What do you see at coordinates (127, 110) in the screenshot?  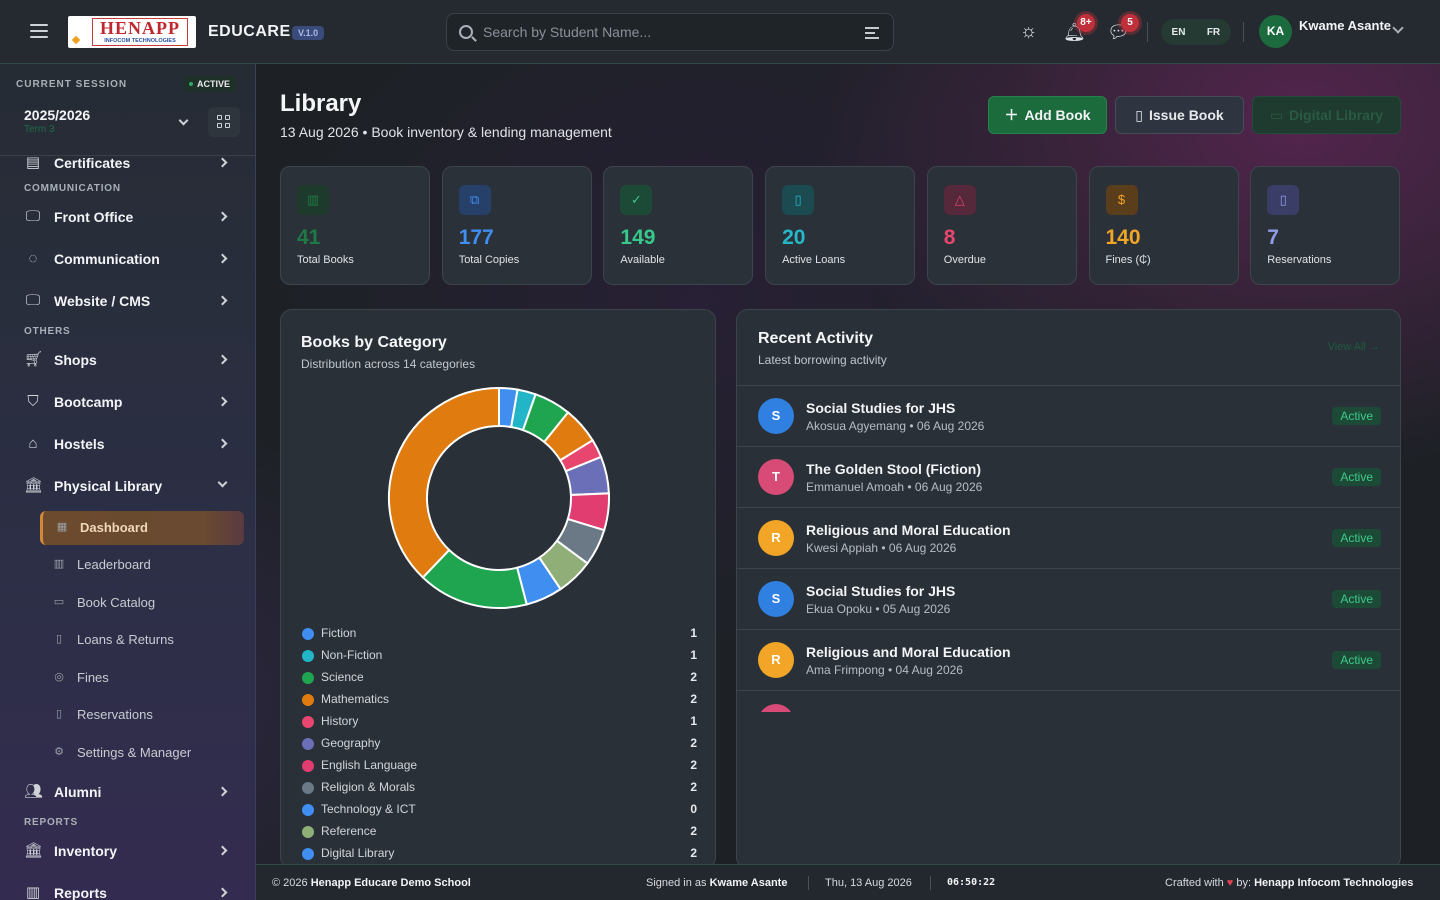 I see `session-selector: CURRENT SESSION ACTIVE 2025/2026 Term 3` at bounding box center [127, 110].